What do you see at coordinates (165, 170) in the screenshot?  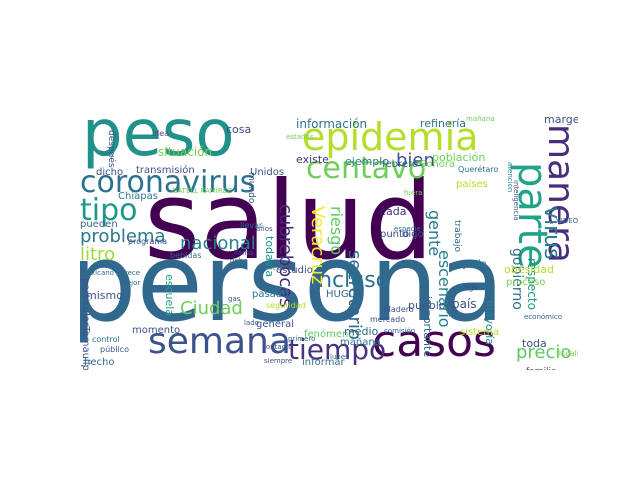 I see `word: transmisión` at bounding box center [165, 170].